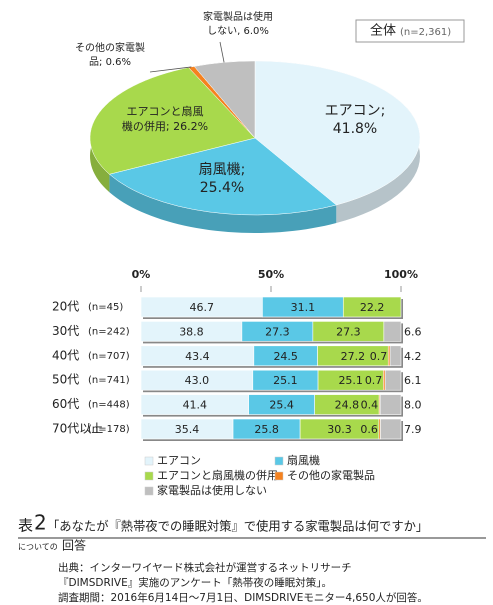  I want to click on row-n: (n=45), so click(105, 307).